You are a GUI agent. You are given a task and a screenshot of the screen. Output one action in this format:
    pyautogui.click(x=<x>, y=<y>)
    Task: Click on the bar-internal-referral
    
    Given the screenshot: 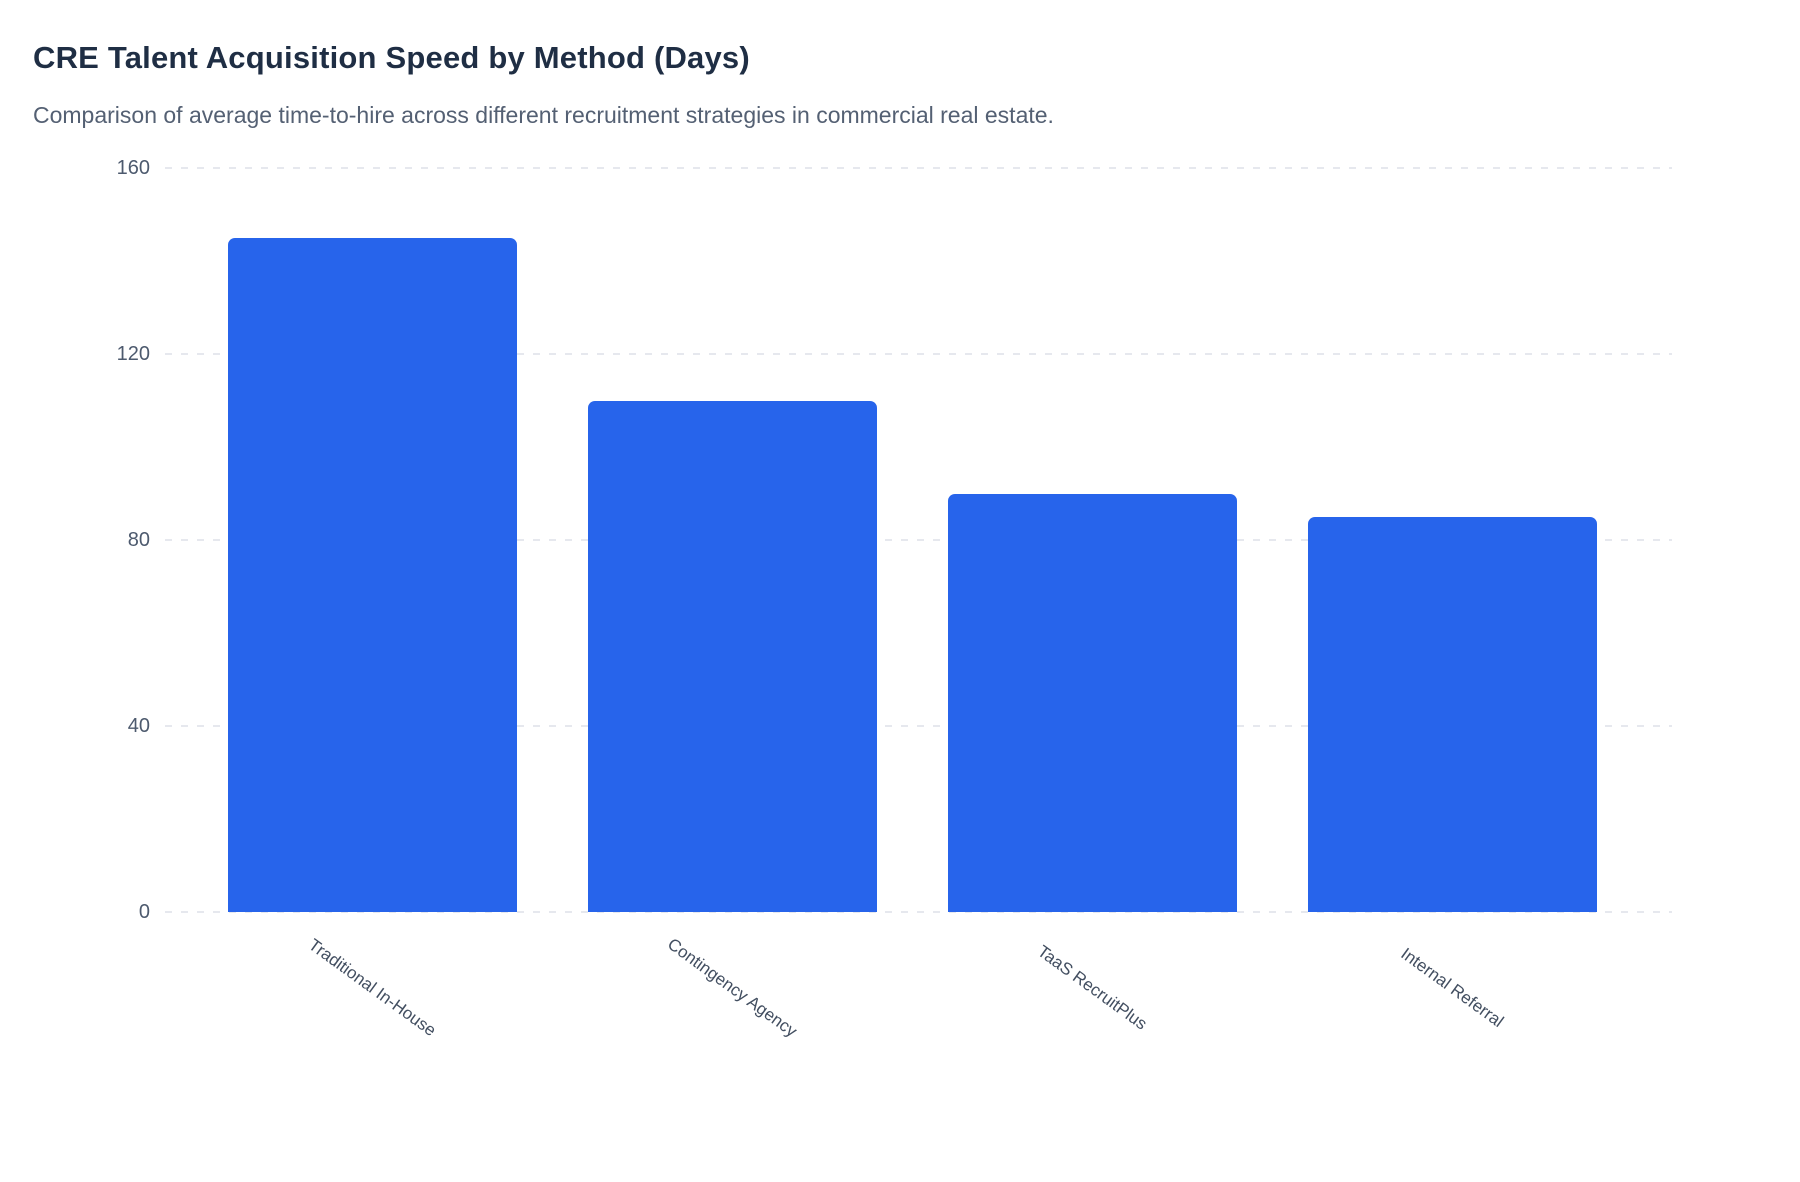 What is the action you would take?
    pyautogui.click(x=1452, y=714)
    